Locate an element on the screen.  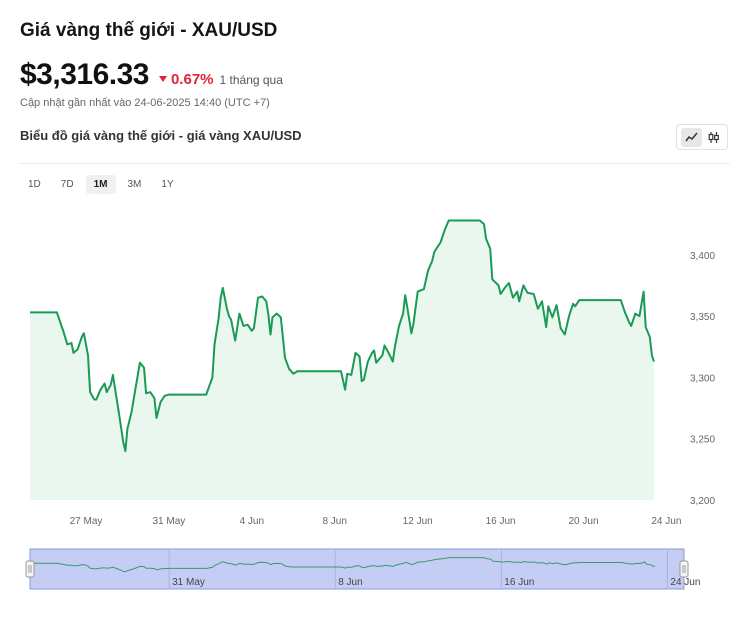
y-tick-label: 3,200 is located at coordinates (702, 501).